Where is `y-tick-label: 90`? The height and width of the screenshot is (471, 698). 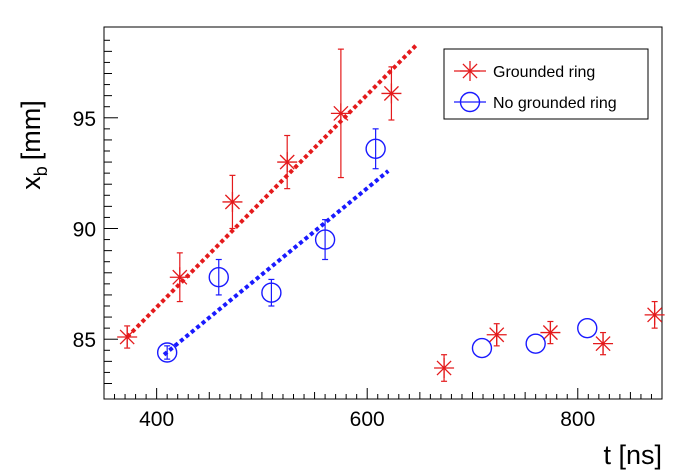 y-tick-label: 90 is located at coordinates (84, 230).